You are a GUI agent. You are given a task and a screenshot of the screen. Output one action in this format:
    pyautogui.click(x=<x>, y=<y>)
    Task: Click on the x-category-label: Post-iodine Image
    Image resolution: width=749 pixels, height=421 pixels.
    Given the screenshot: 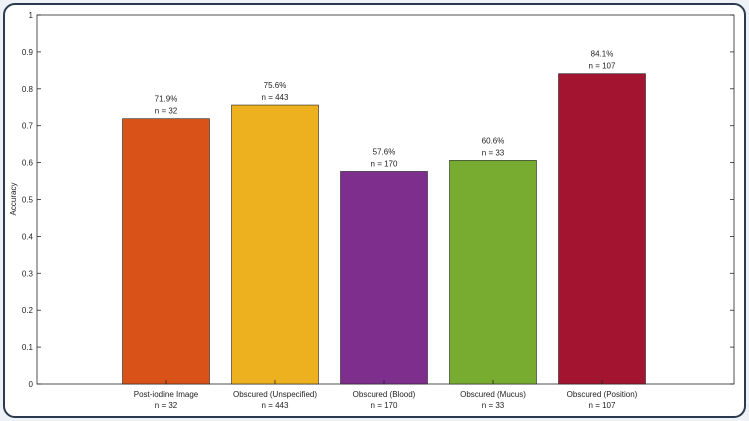 What is the action you would take?
    pyautogui.click(x=166, y=394)
    